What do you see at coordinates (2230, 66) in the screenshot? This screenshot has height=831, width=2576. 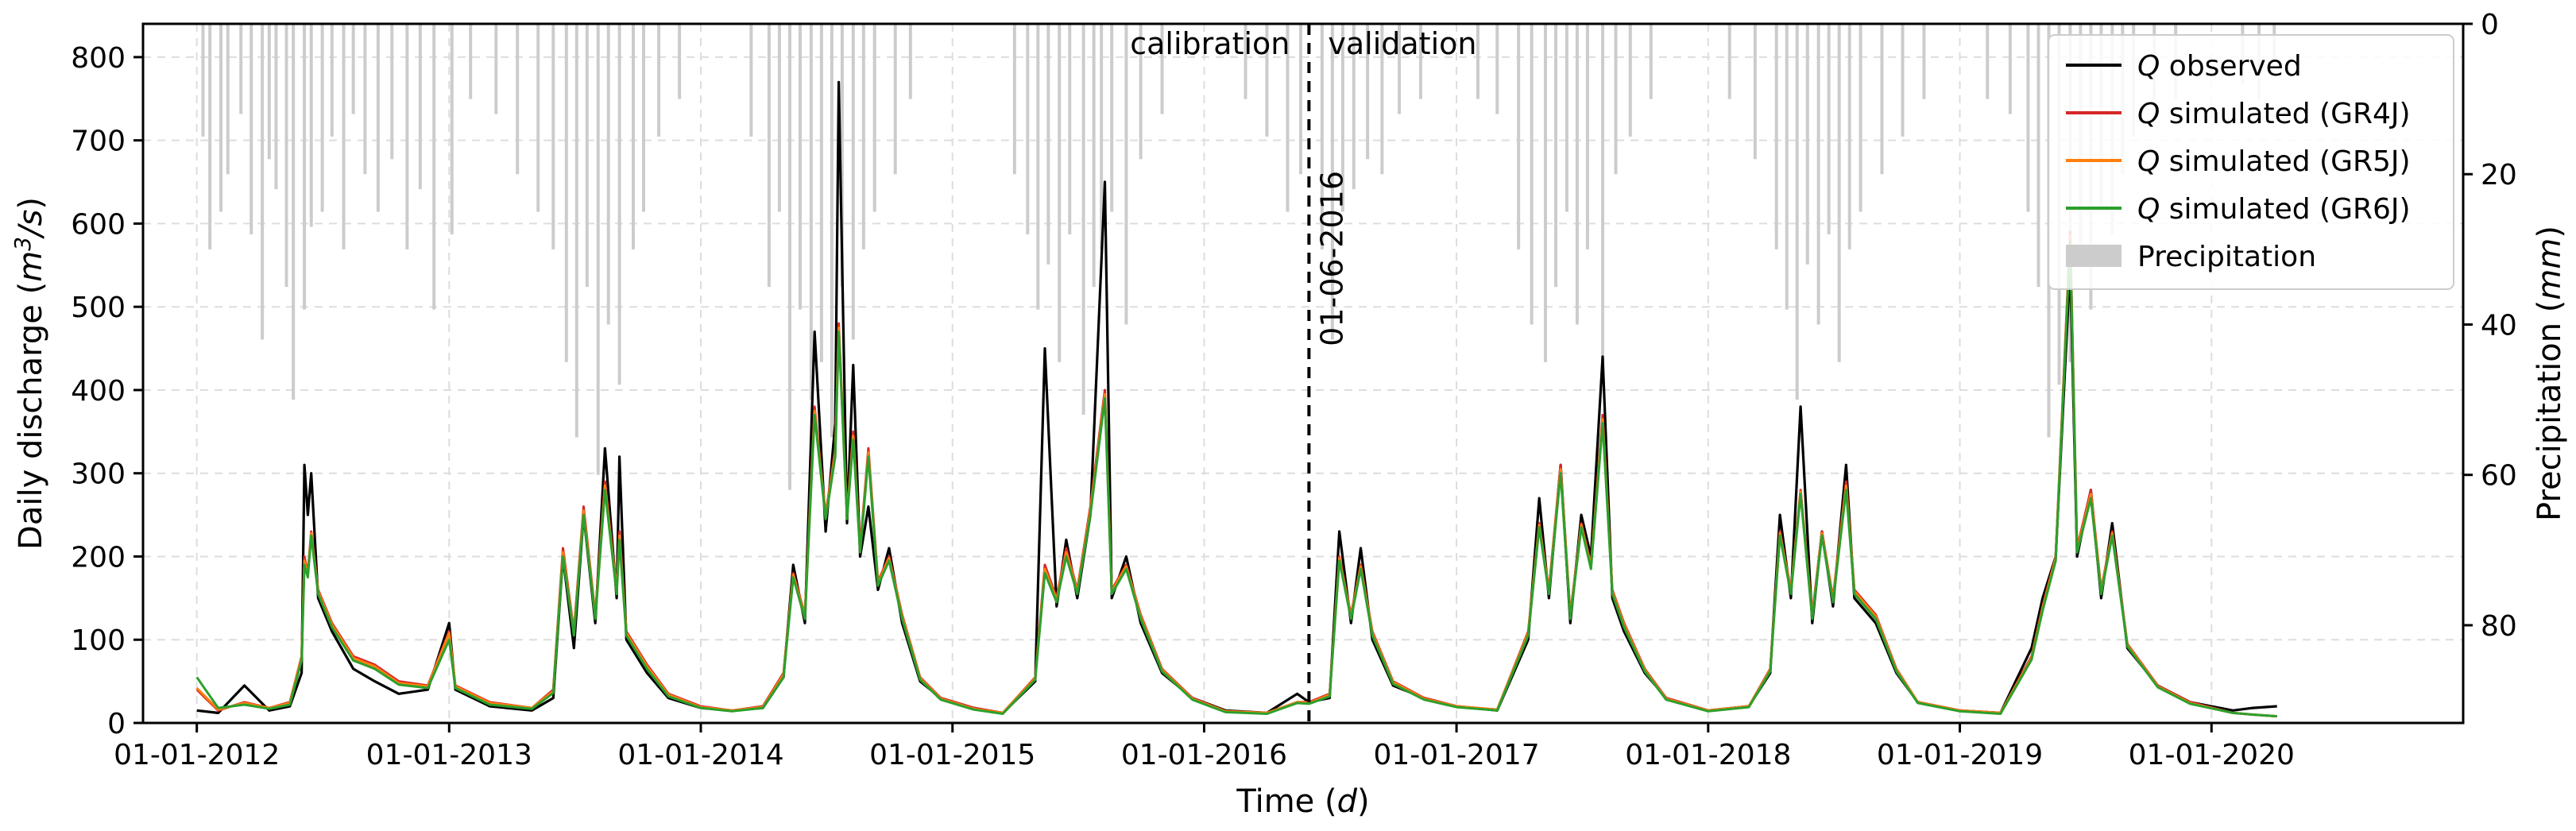 I see `legend-text: observed` at bounding box center [2230, 66].